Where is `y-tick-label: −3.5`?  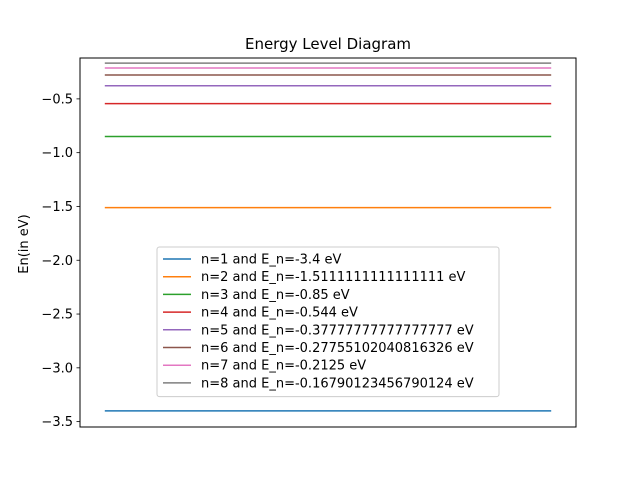
y-tick-label: −3.5 is located at coordinates (57, 422).